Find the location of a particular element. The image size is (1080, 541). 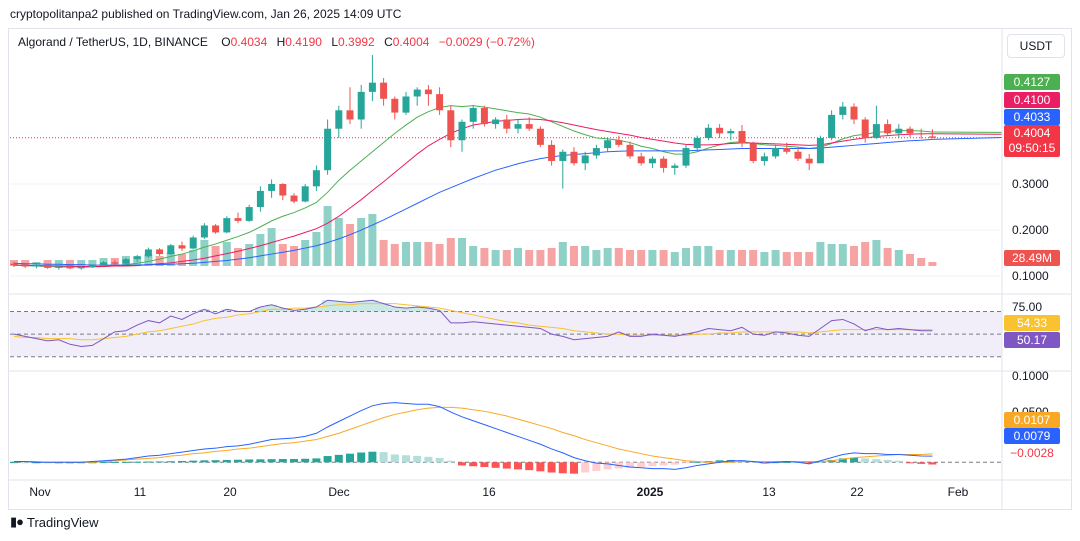

time-tick-label: 20 is located at coordinates (230, 492).